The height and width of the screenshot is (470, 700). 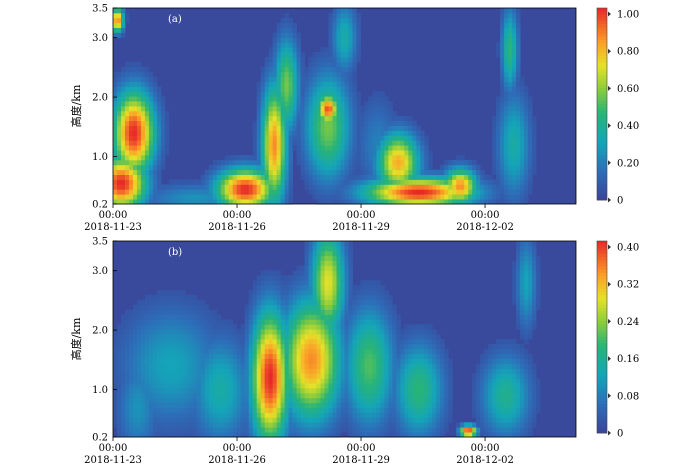 What do you see at coordinates (602, 173) in the screenshot?
I see `colorbar-segment` at bounding box center [602, 173].